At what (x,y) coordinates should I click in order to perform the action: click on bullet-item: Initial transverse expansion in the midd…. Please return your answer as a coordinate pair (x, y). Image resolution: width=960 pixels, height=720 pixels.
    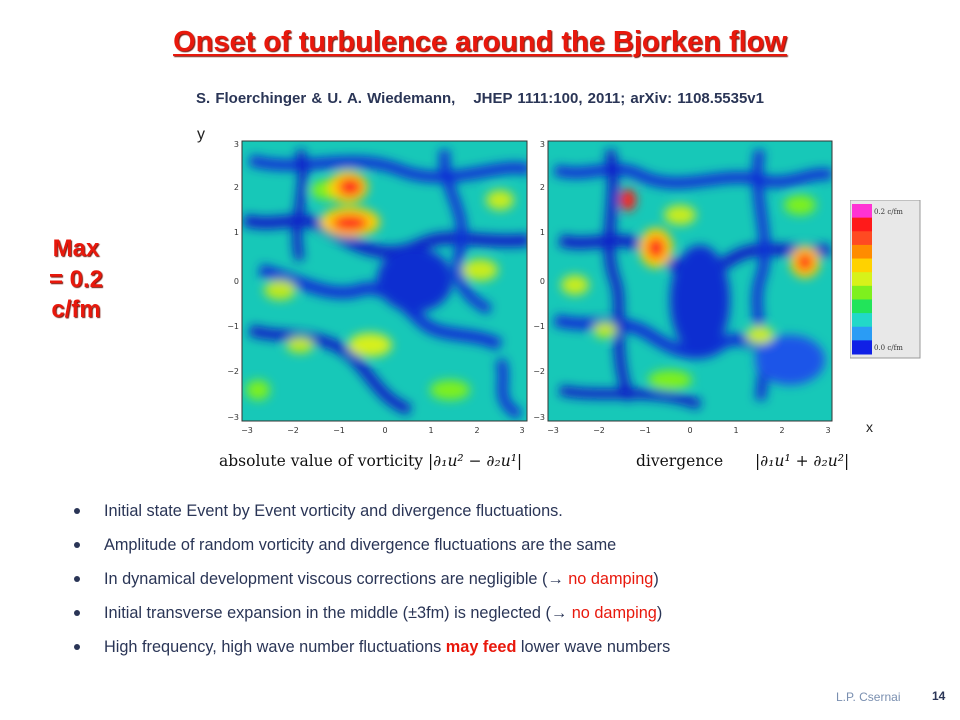
    Looking at the image, I should click on (371, 619).